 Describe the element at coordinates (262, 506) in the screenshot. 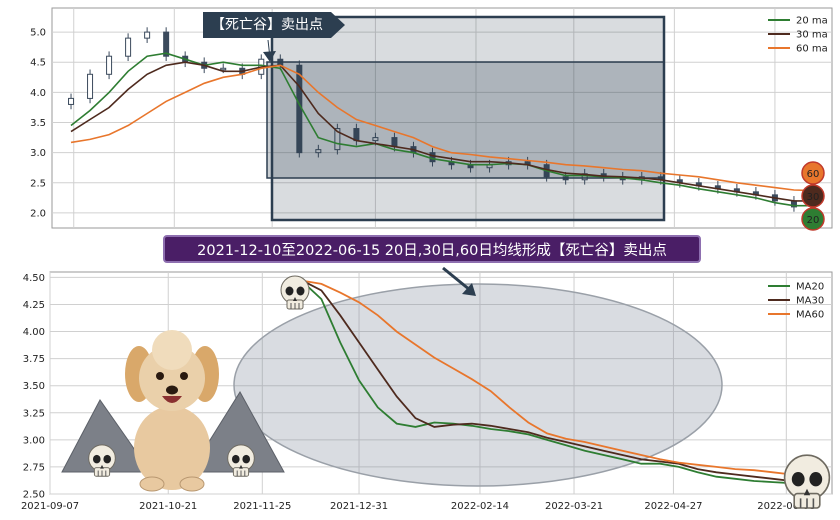

I see `bottom-xtick-label: 2021-11-25` at that location.